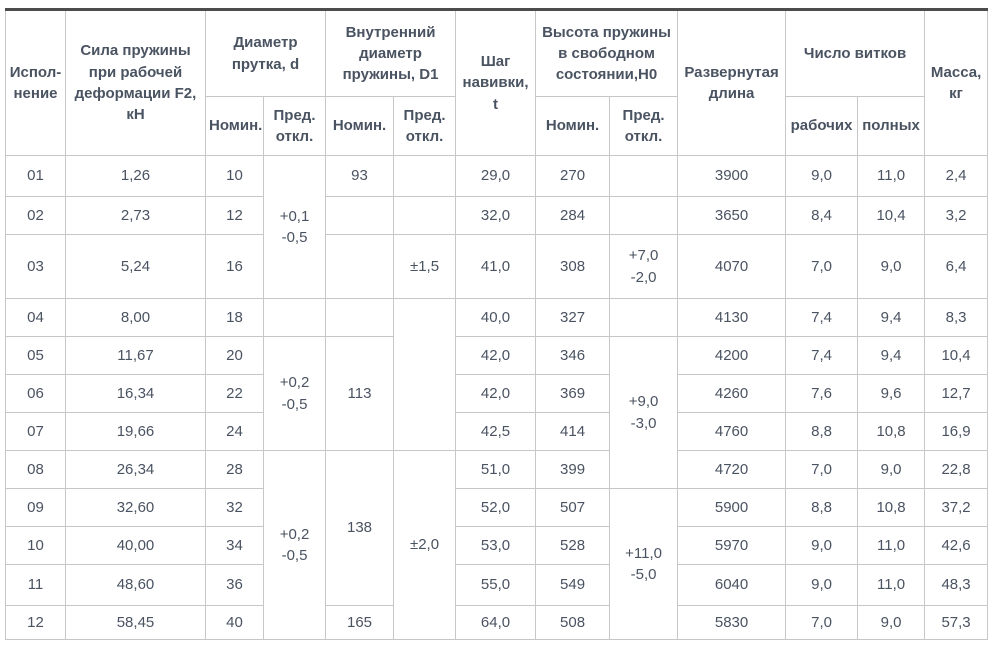 Image resolution: width=1000 pixels, height=657 pixels. What do you see at coordinates (732, 545) in the screenshot?
I see `cell-length: 5970` at bounding box center [732, 545].